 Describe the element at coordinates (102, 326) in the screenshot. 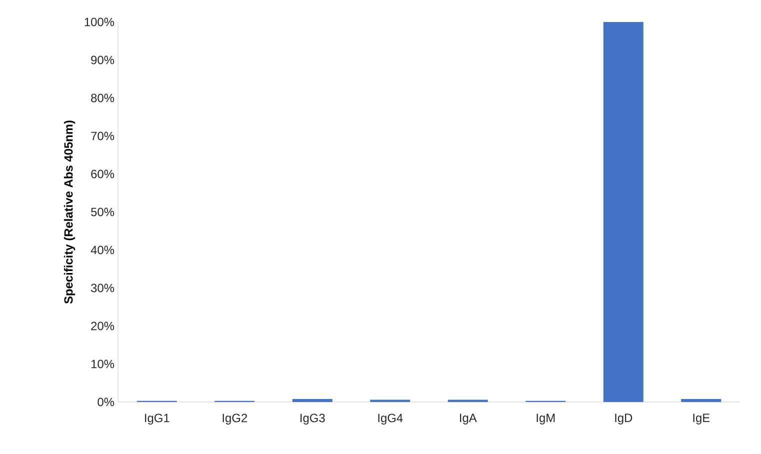

I see `y-tick-label: 20%` at that location.